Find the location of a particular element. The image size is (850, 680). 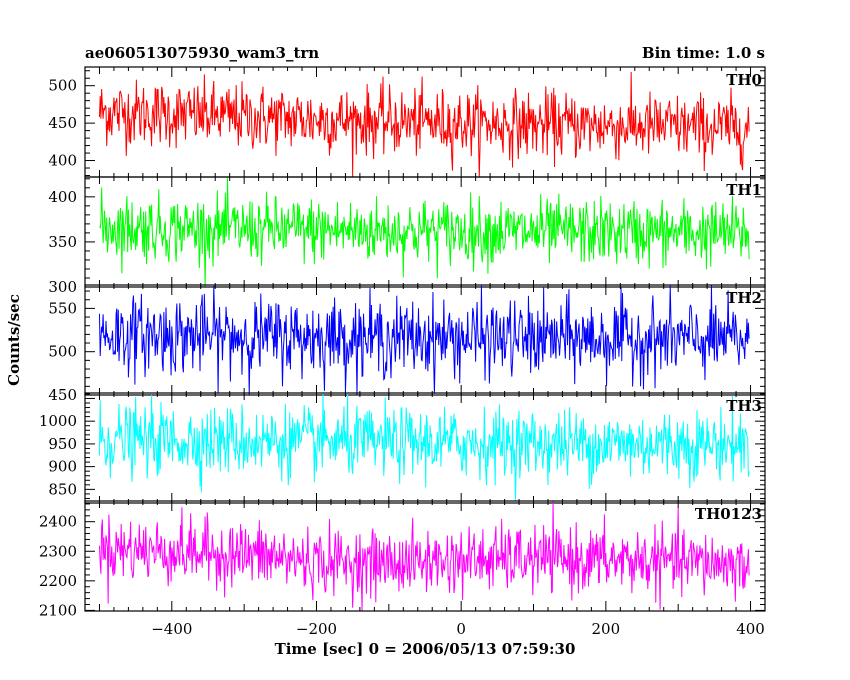

panel-label-th1: TH1 is located at coordinates (744, 190).